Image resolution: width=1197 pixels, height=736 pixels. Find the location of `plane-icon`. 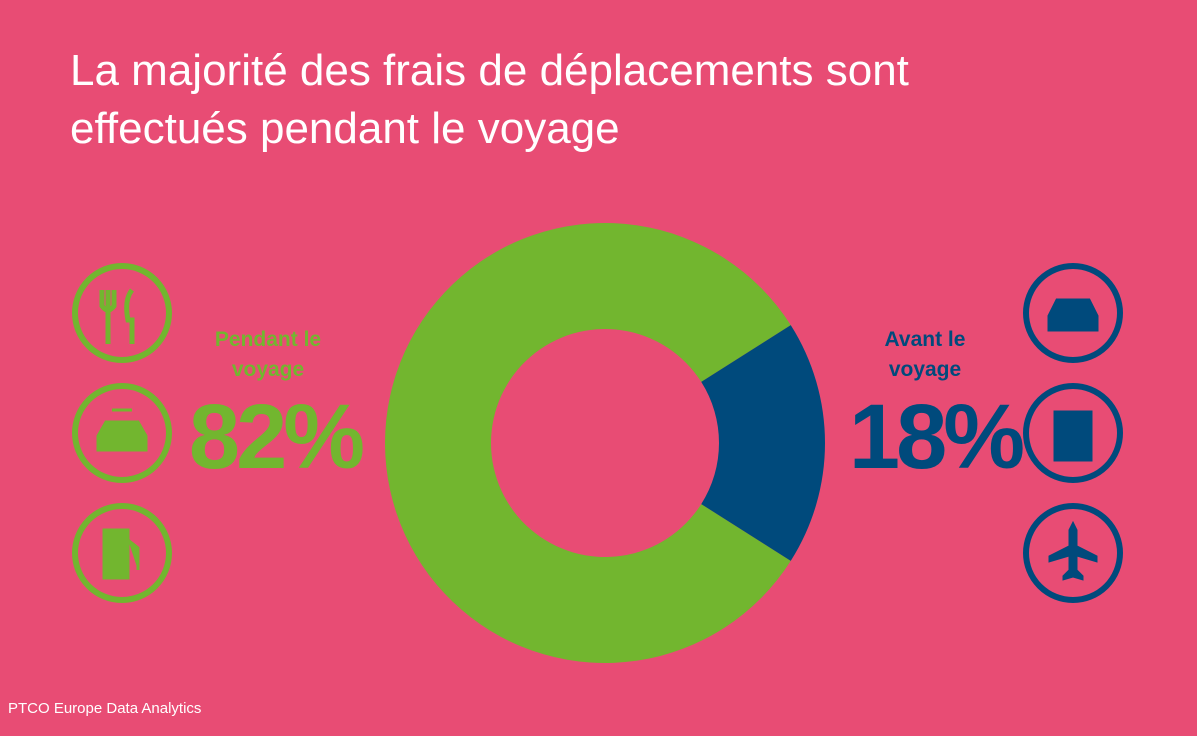

plane-icon is located at coordinates (1073, 553).